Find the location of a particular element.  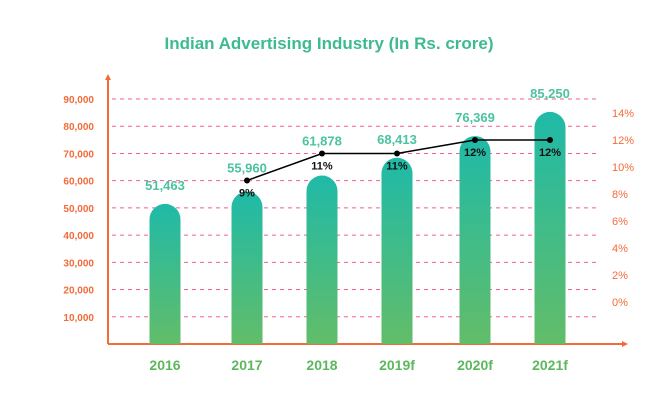

right-tick-label: 0% is located at coordinates (620, 303).